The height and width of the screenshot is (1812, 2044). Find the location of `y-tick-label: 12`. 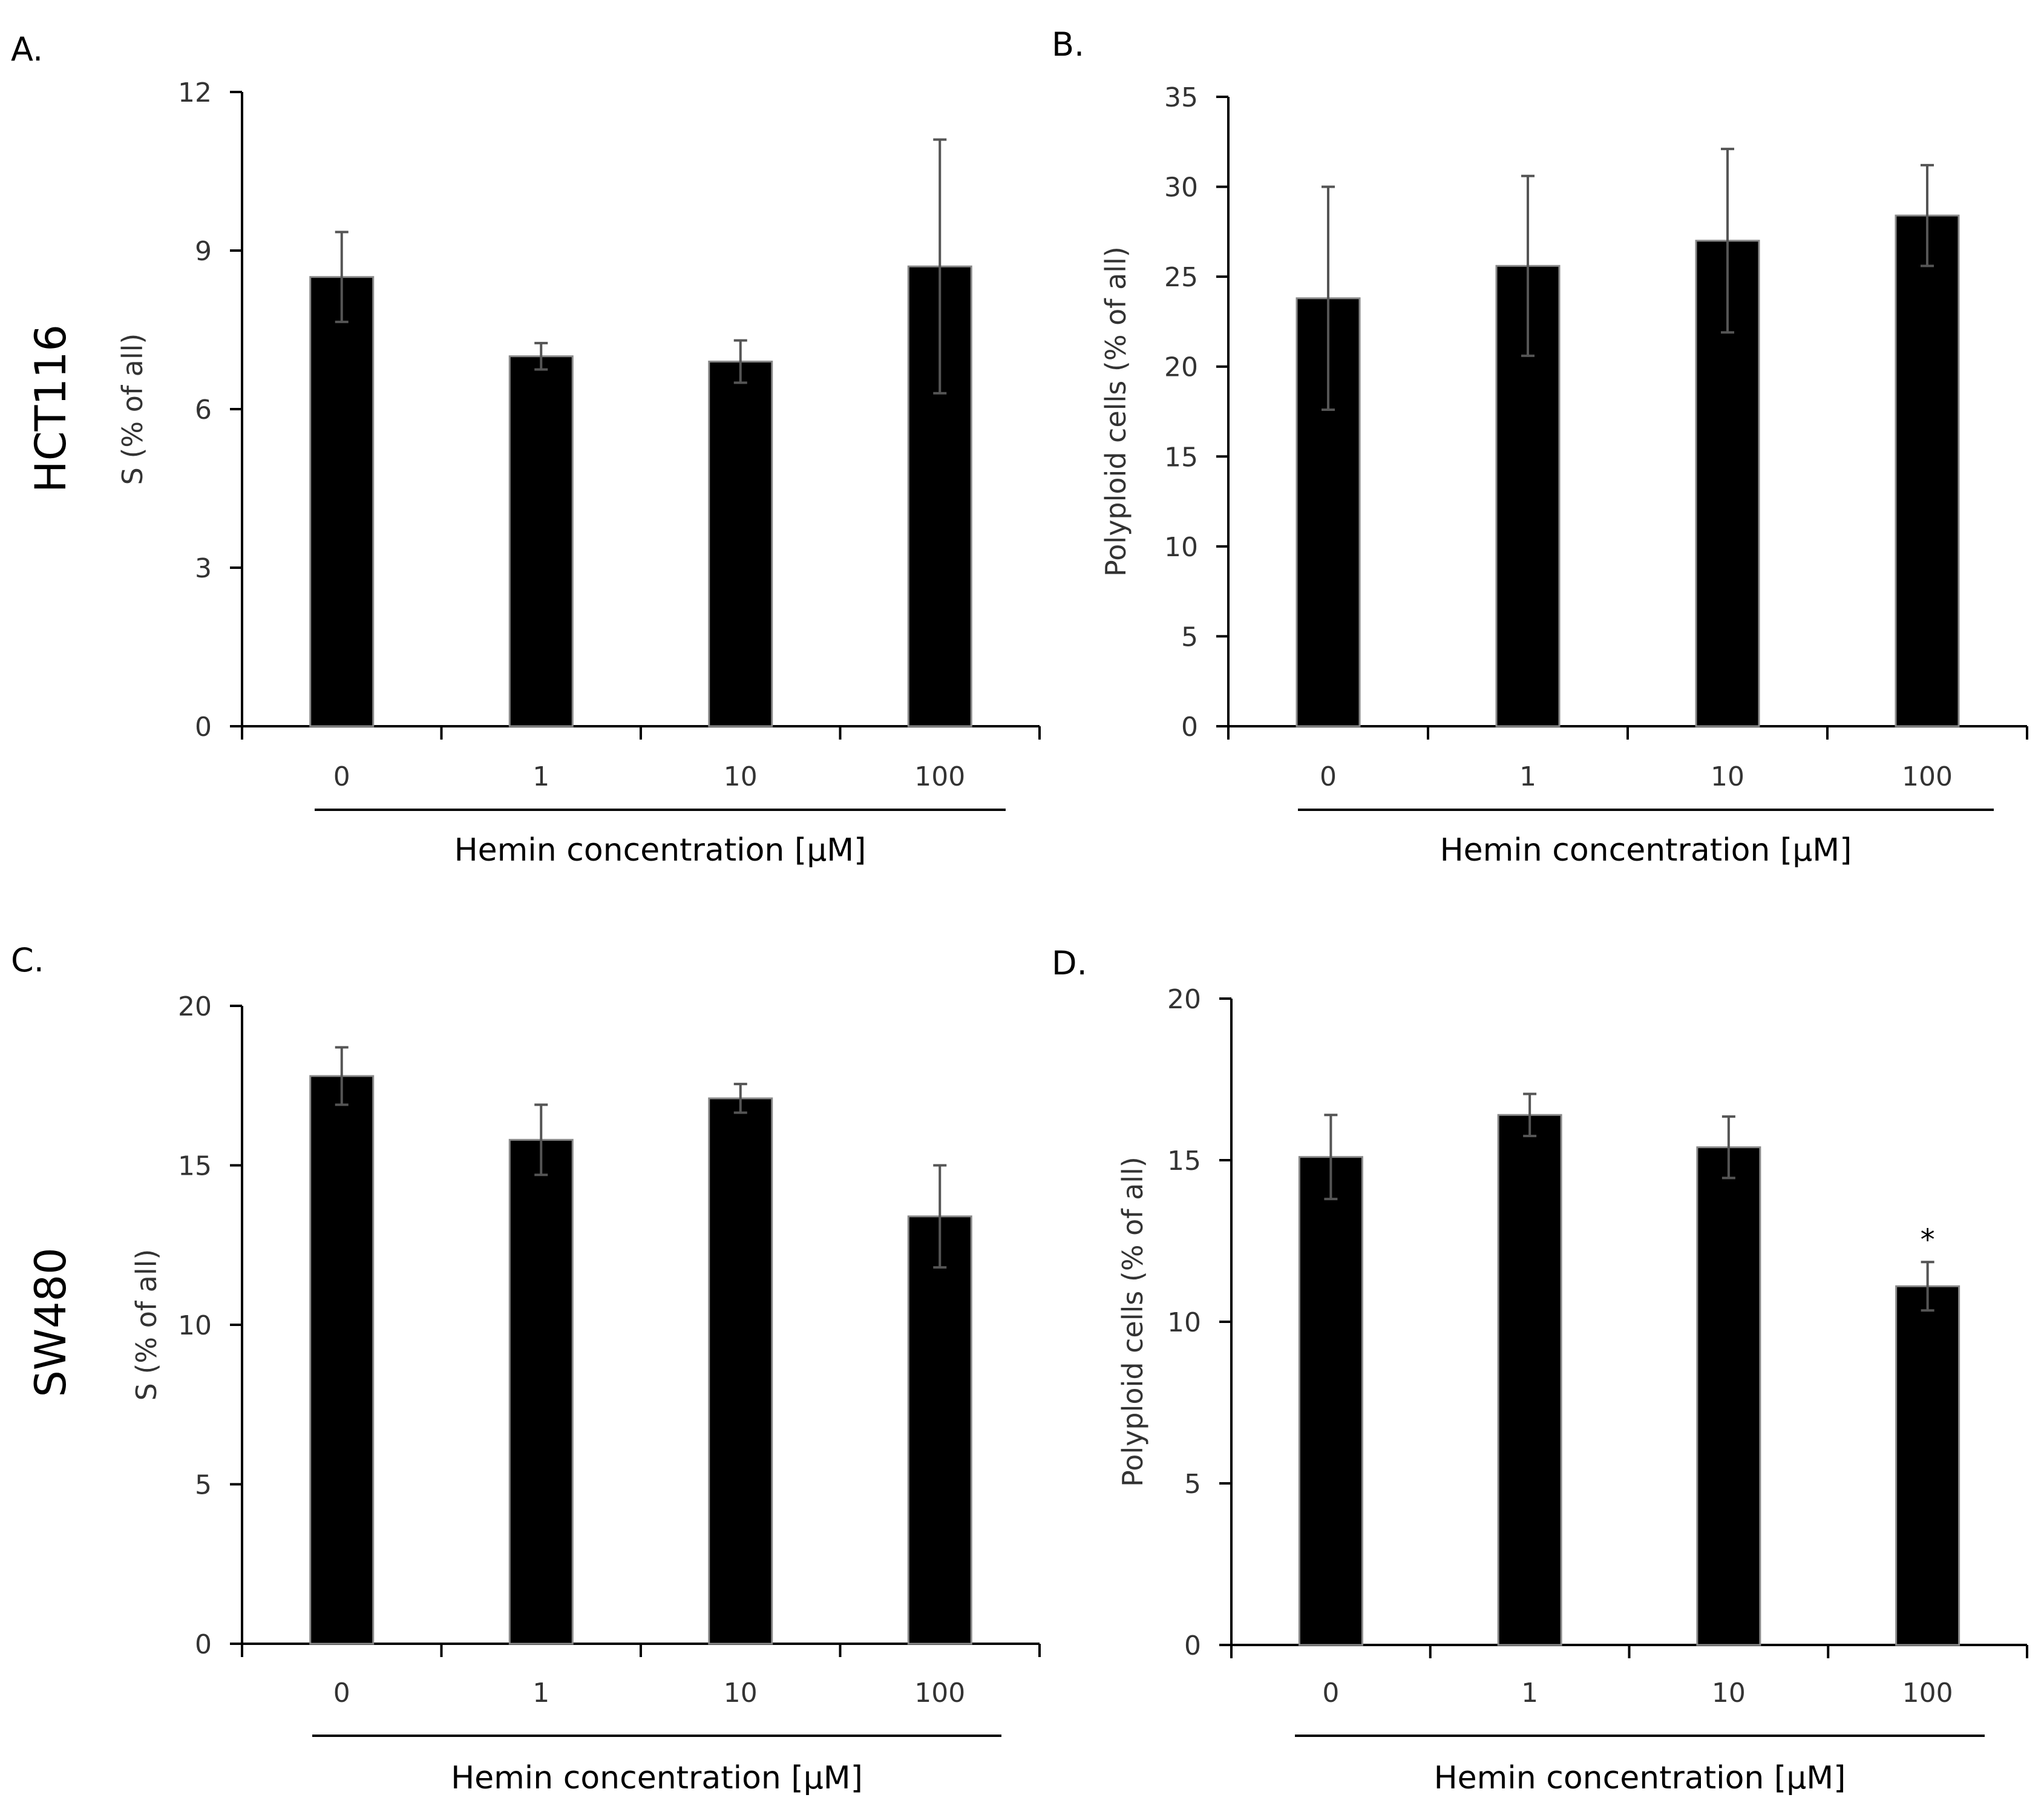

y-tick-label: 12 is located at coordinates (195, 92).